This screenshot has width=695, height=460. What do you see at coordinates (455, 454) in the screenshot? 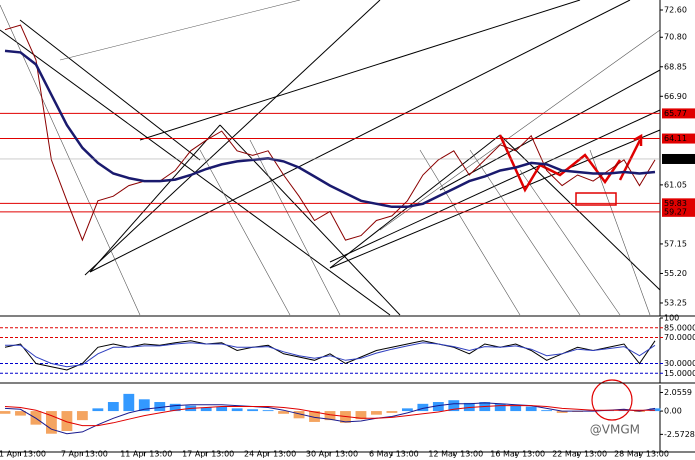
I see `x-tick-label: 12 May 13:00` at bounding box center [455, 454].